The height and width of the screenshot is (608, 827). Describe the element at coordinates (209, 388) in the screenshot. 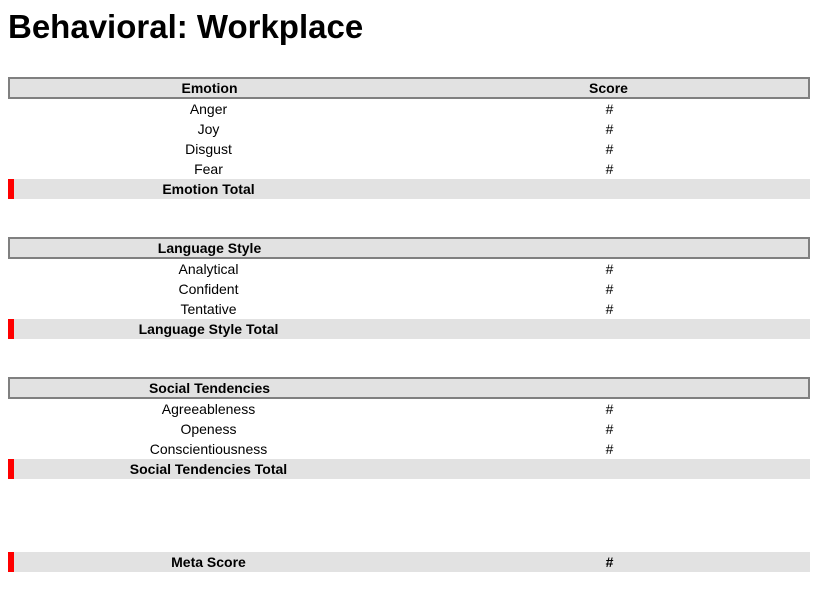

I see `column-header-social-tendencies: Social Tendencies` at that location.